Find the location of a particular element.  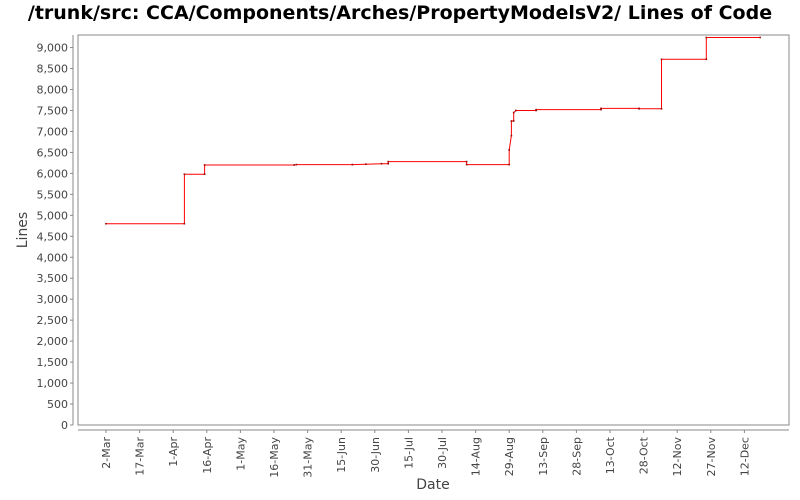

y-tick-label: 1,500 is located at coordinates (53, 362).